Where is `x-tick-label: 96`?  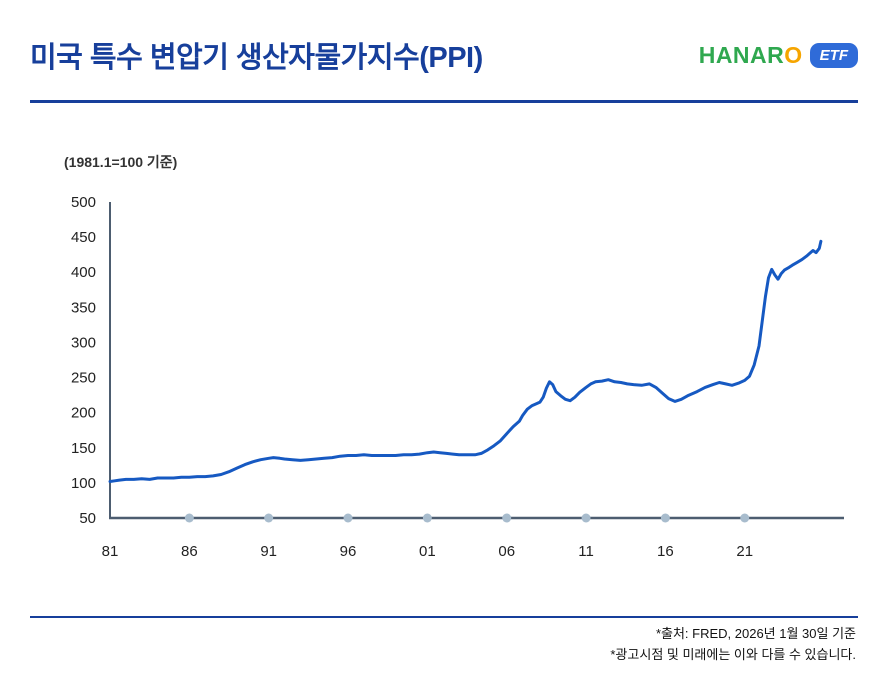
x-tick-label: 96 is located at coordinates (348, 551).